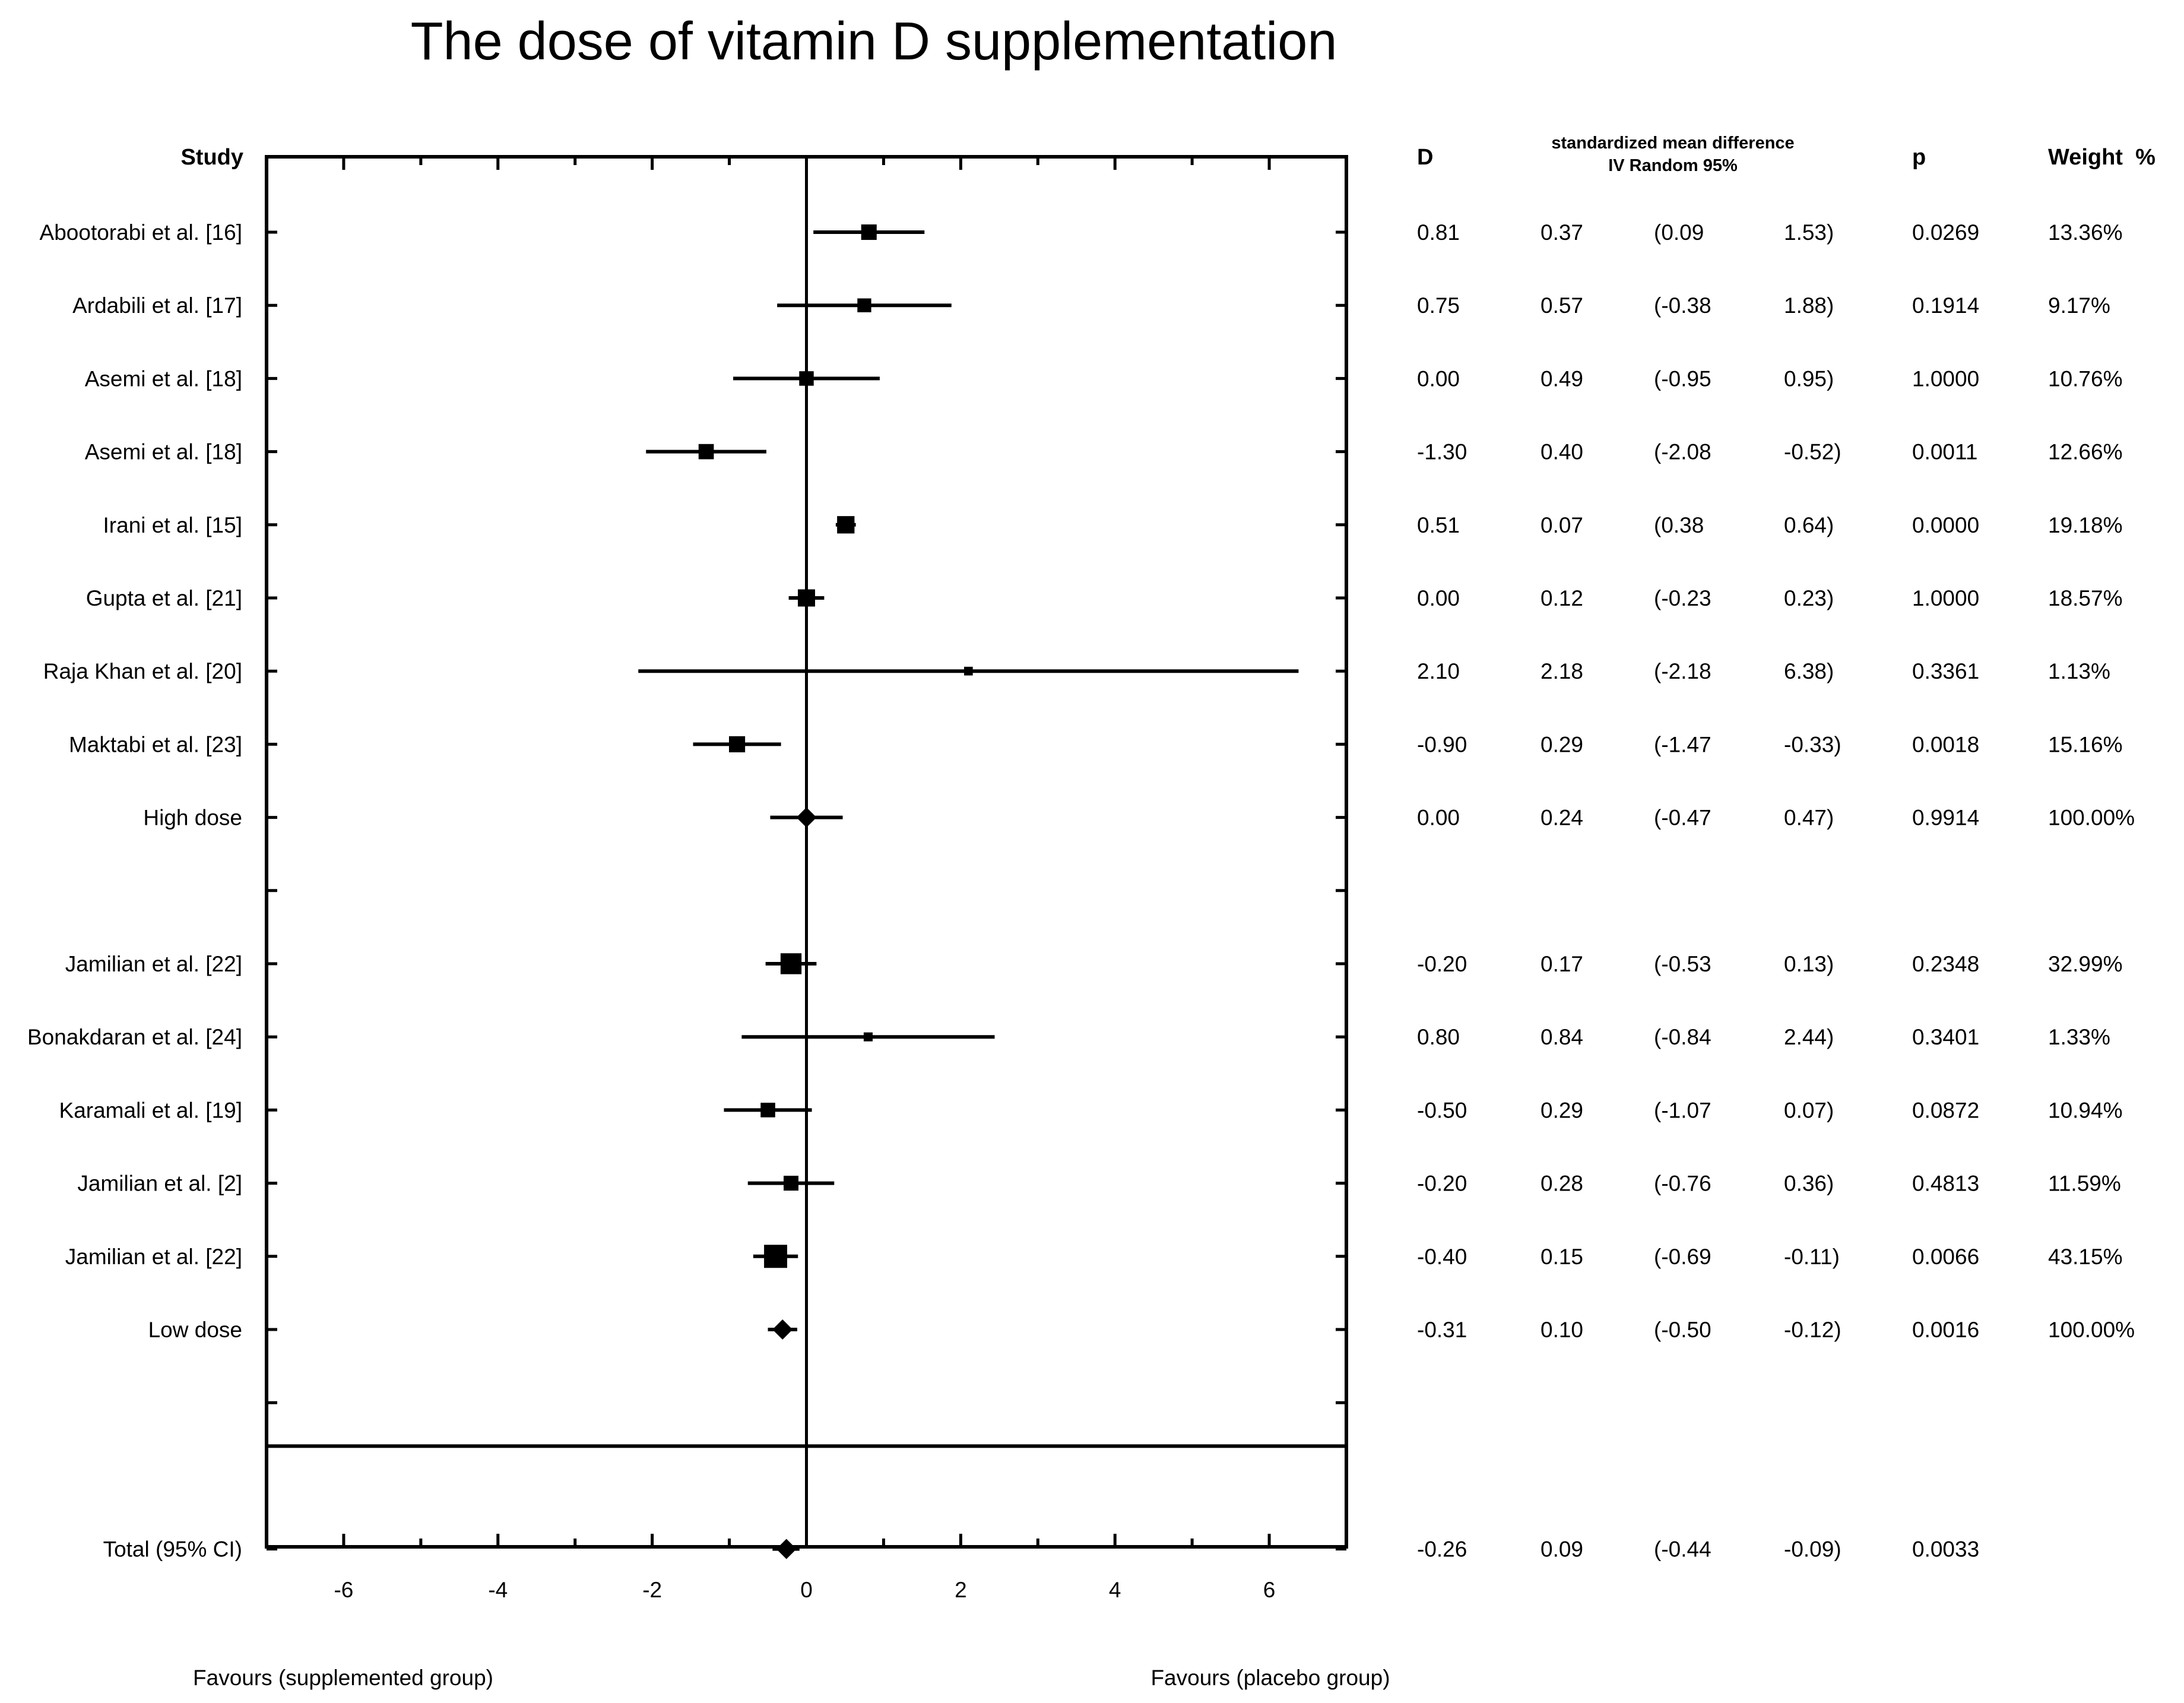  Describe the element at coordinates (1561, 305) in the screenshot. I see `std-error-value: 0.57` at that location.